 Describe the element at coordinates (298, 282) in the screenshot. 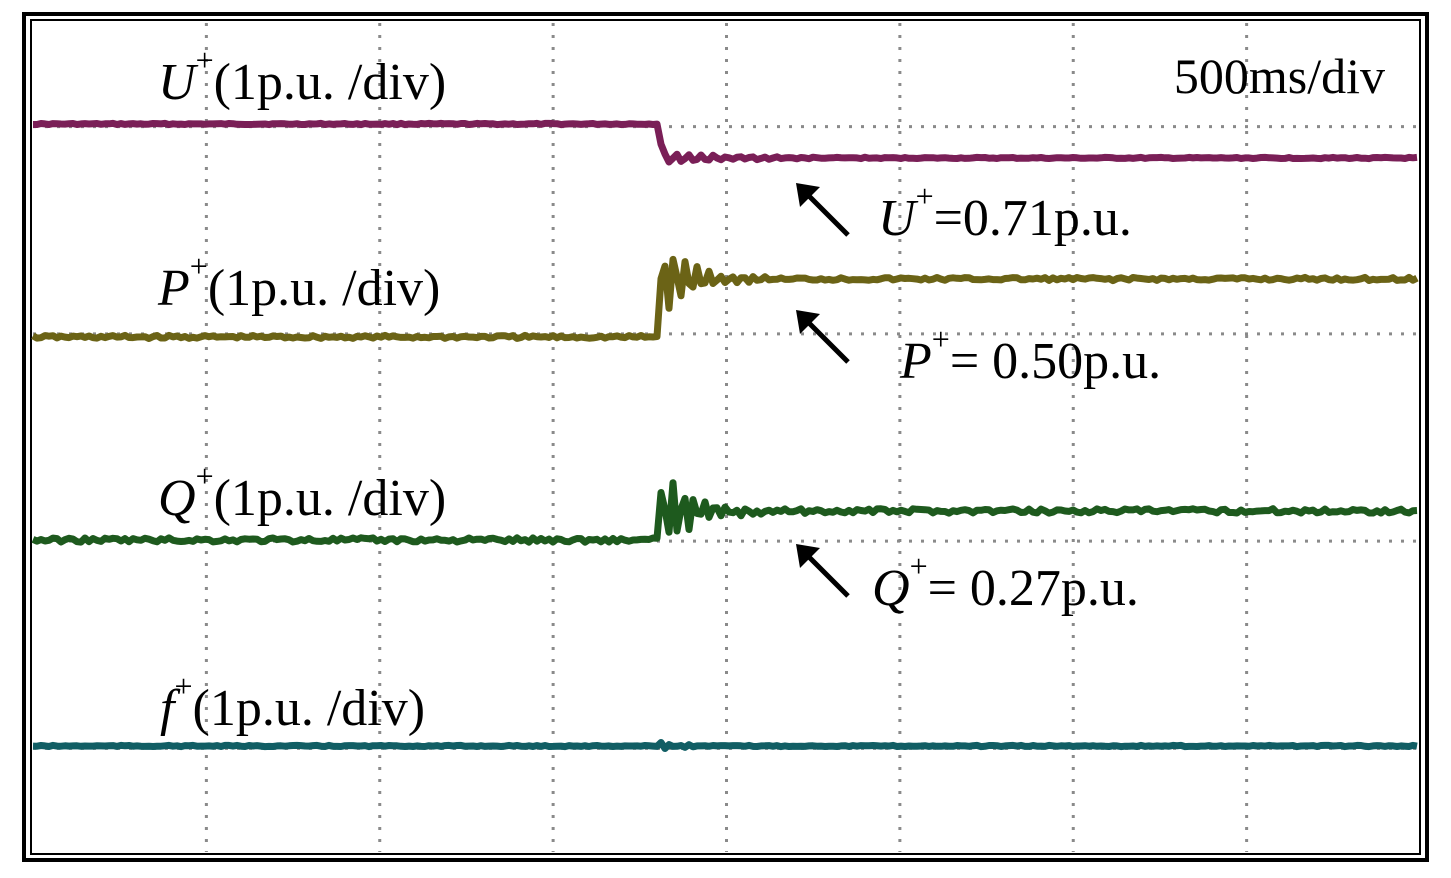

I see `channel-label-p: P+(1p.u. /div)` at that location.